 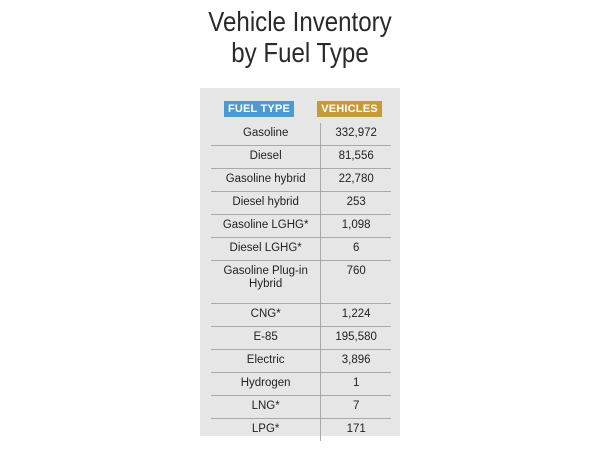 What do you see at coordinates (266, 180) in the screenshot?
I see `fuel-type-cell: Gasoline hybrid` at bounding box center [266, 180].